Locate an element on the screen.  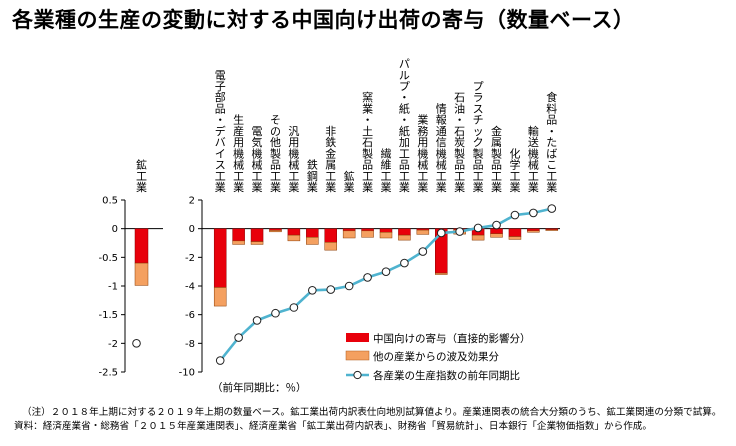
left-y-tick-label: 0.5 is located at coordinates (110, 201).